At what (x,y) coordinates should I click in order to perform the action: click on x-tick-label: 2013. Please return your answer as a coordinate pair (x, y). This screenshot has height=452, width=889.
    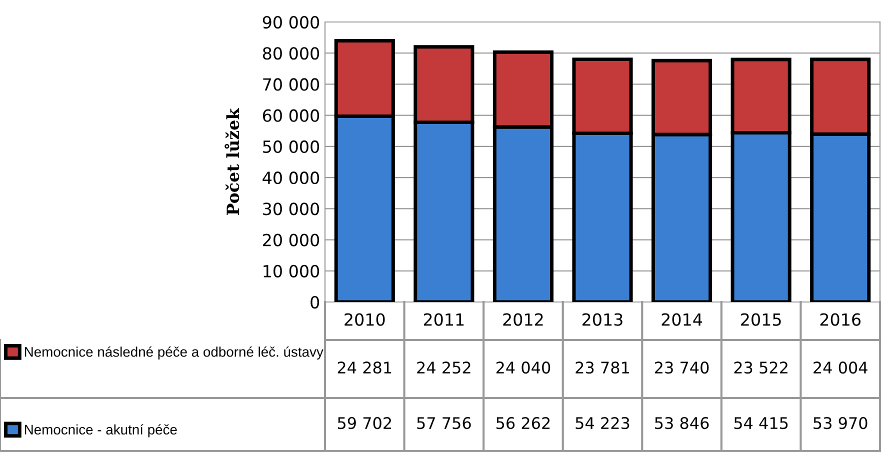
    Looking at the image, I should click on (602, 319).